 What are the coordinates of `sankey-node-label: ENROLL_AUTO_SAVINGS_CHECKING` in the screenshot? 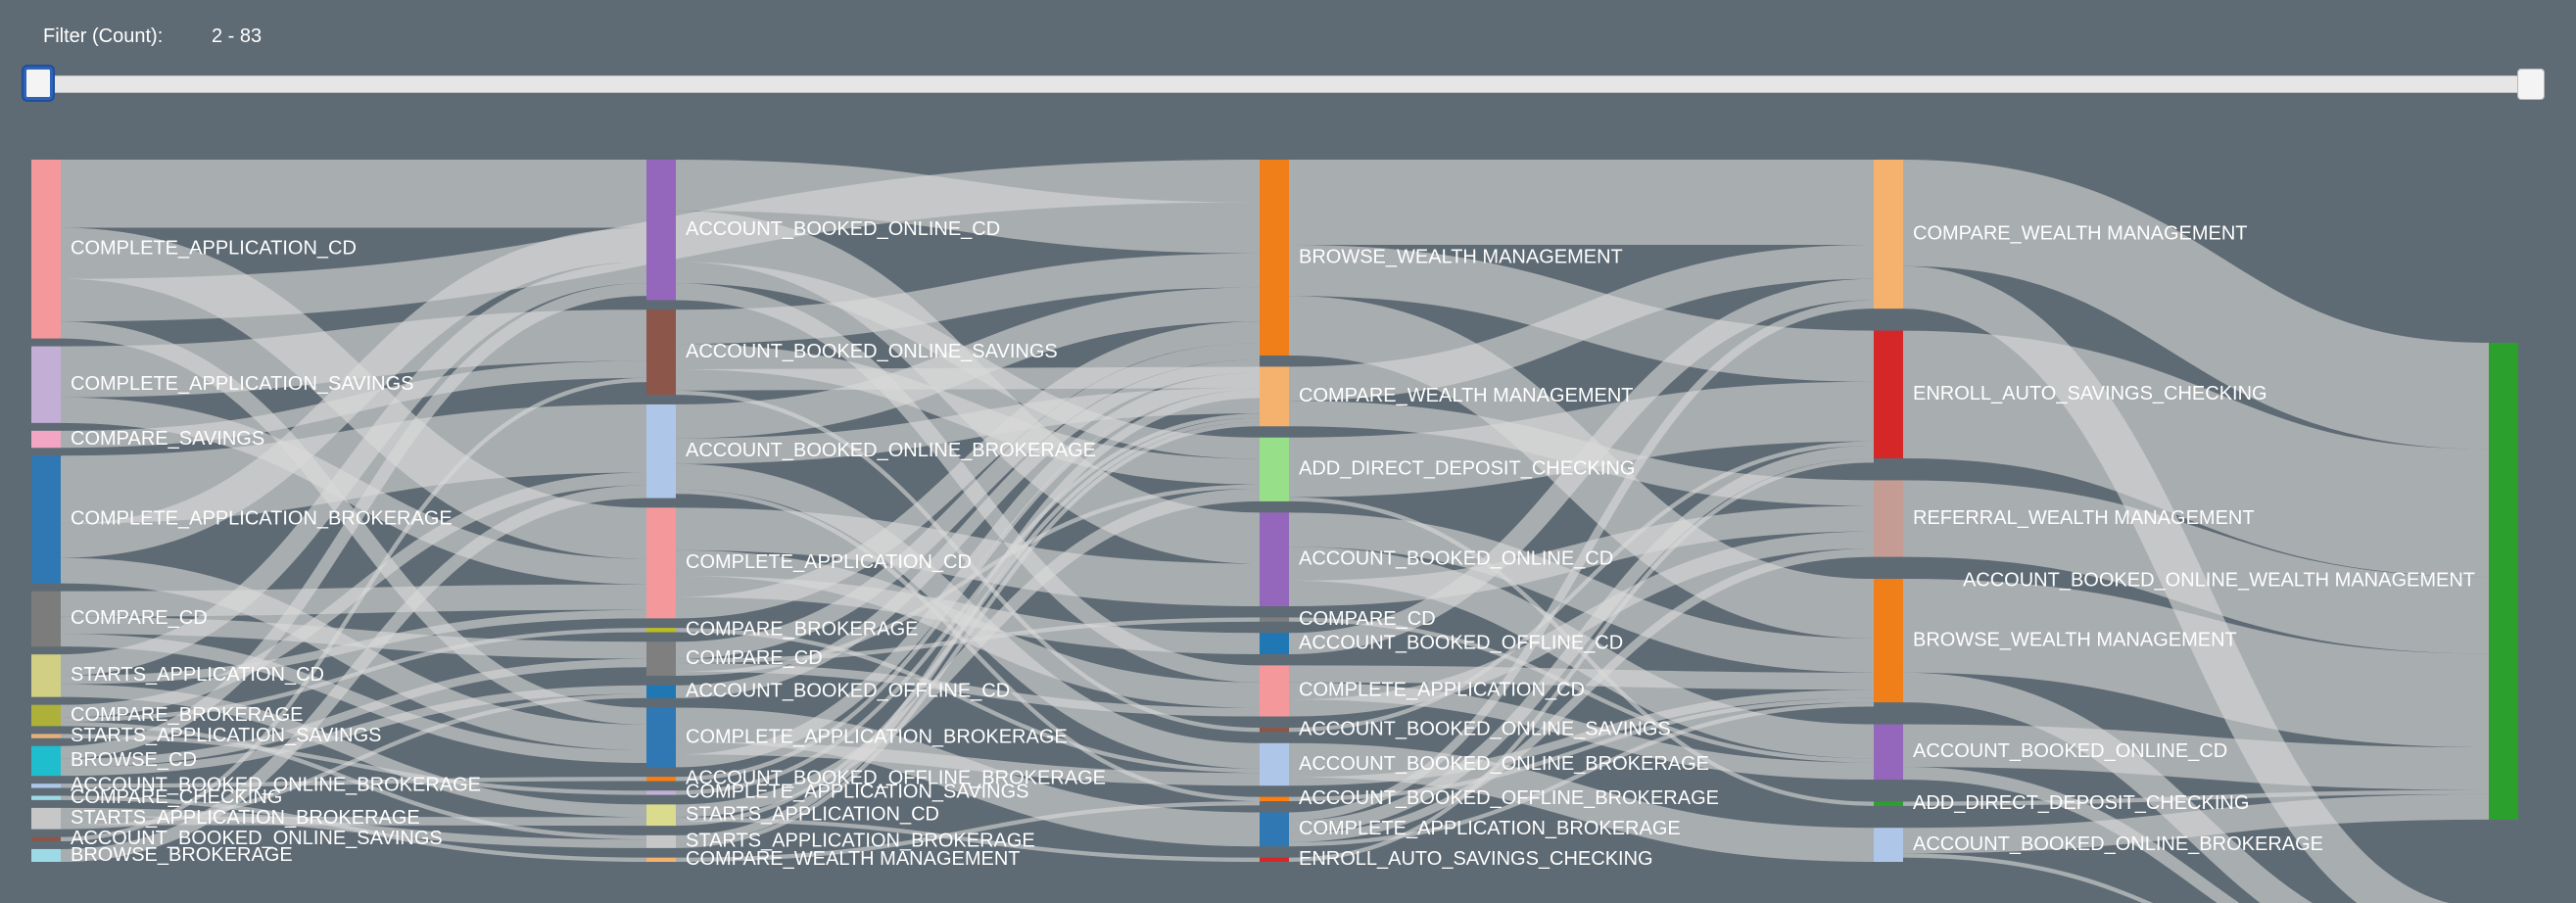 It's located at (1476, 859).